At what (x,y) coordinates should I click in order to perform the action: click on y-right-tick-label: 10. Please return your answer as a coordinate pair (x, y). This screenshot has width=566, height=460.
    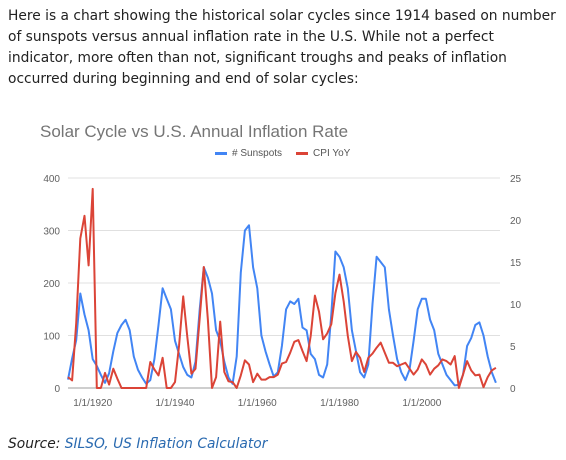
    Looking at the image, I should click on (516, 305).